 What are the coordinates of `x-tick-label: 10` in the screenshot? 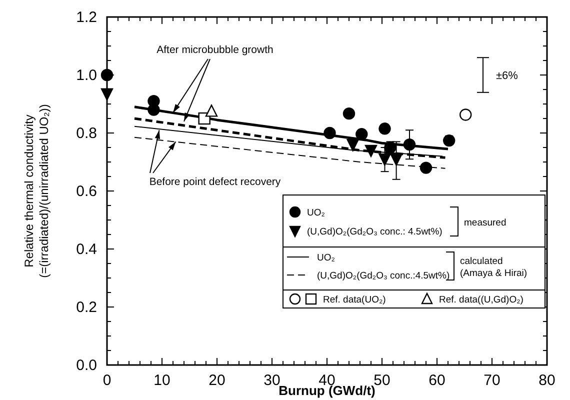 It's located at (162, 380).